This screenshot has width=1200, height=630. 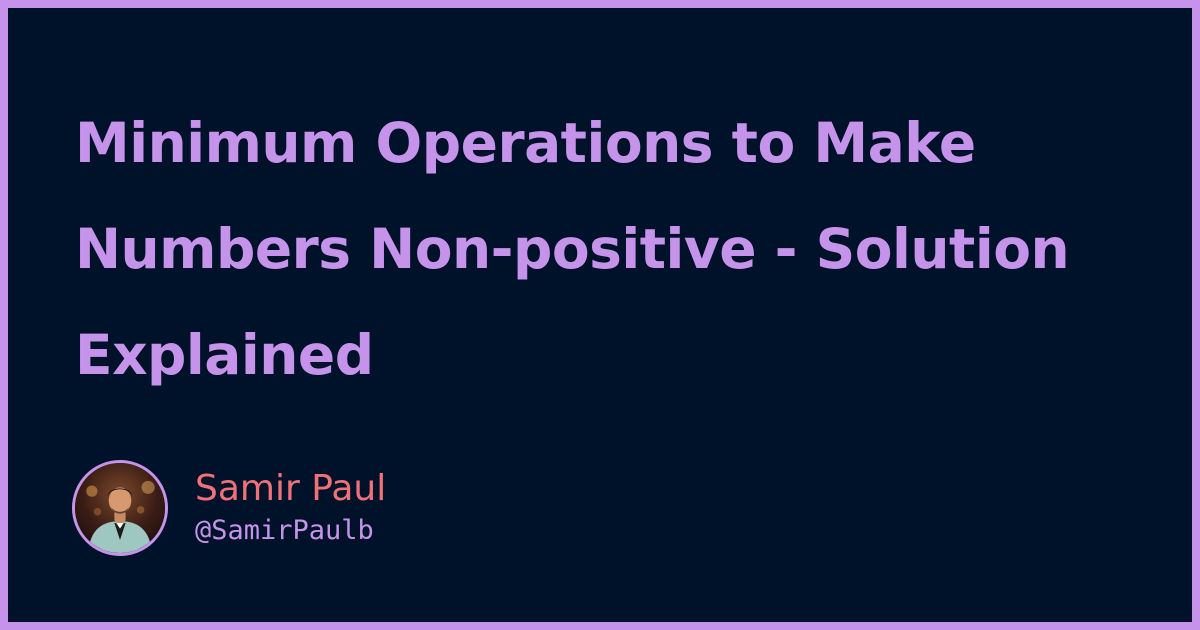 I want to click on author-text: Samir Paul @SamirPaulb, so click(x=290, y=508).